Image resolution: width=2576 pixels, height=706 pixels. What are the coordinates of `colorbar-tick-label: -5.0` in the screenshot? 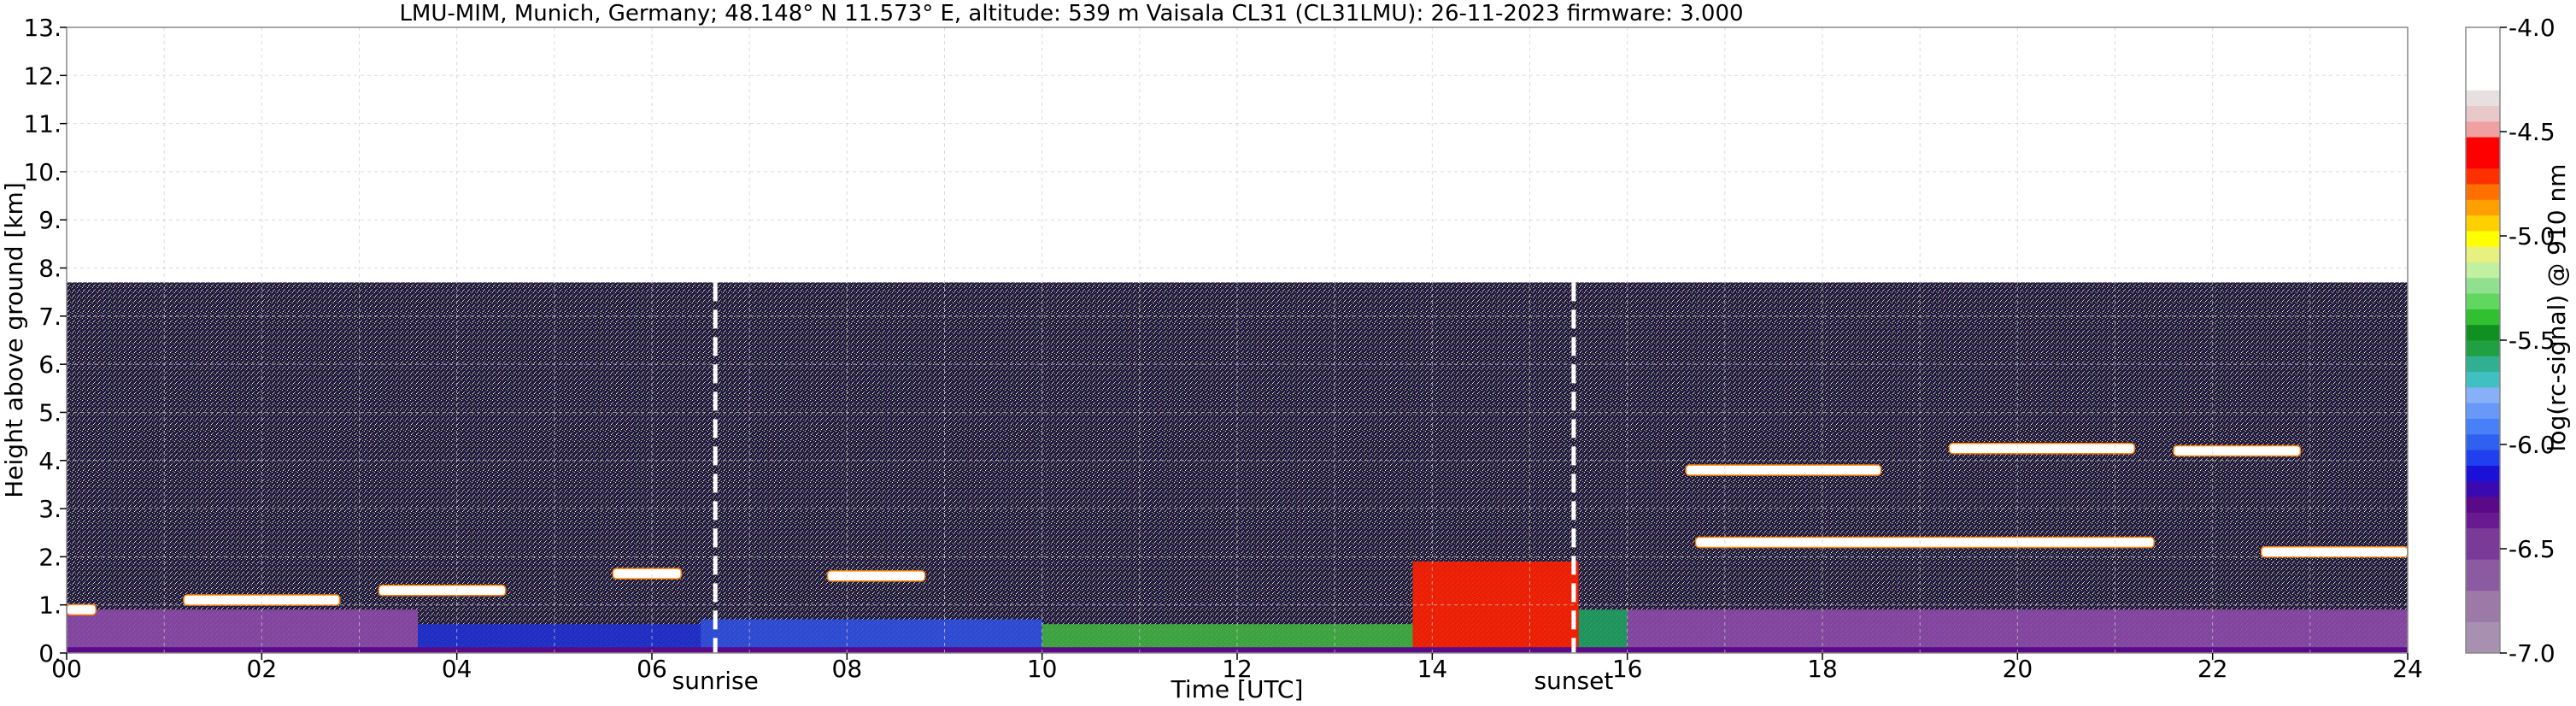 It's located at (2532, 236).